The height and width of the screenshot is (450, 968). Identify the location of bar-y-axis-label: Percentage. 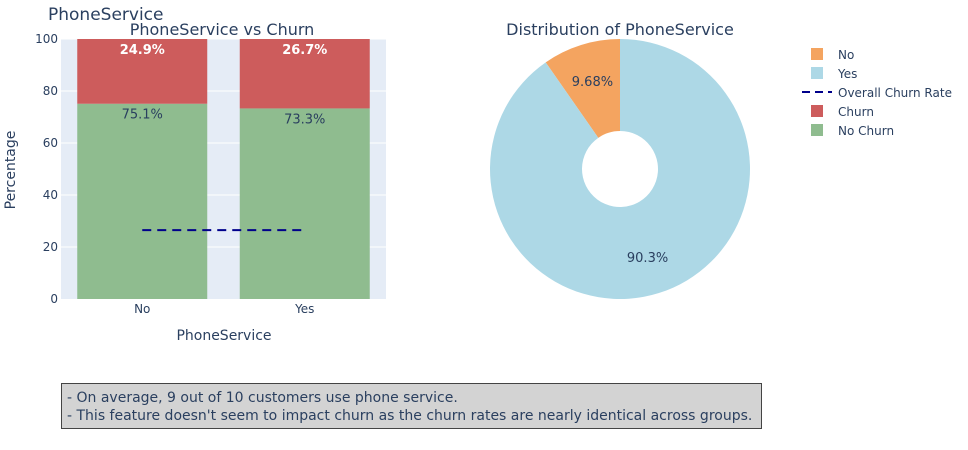
(11, 170).